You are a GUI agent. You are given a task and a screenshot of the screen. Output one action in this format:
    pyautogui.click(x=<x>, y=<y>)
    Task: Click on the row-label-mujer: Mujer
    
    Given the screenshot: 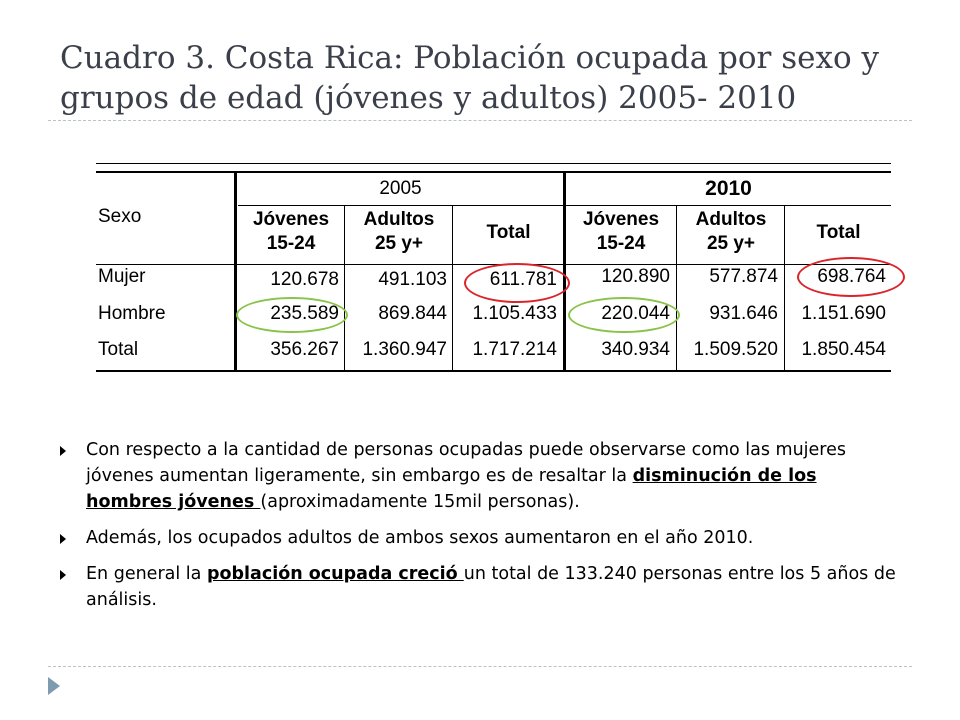 What is the action you would take?
    pyautogui.click(x=122, y=276)
    